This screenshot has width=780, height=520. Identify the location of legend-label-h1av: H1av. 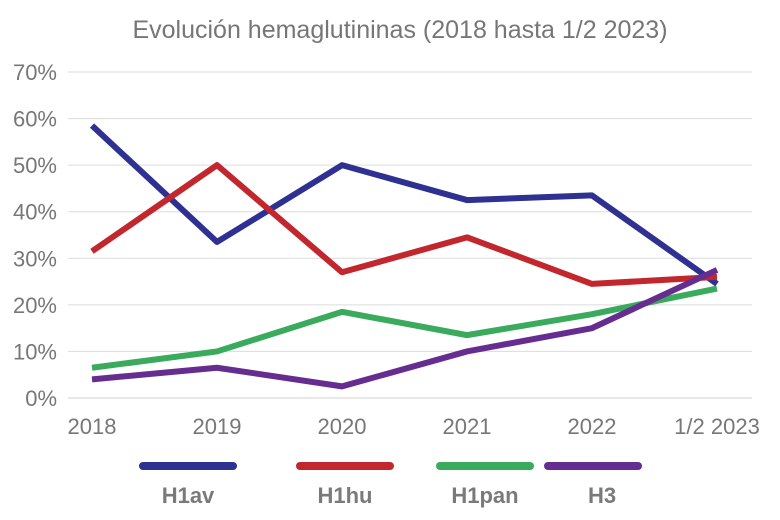
(188, 495).